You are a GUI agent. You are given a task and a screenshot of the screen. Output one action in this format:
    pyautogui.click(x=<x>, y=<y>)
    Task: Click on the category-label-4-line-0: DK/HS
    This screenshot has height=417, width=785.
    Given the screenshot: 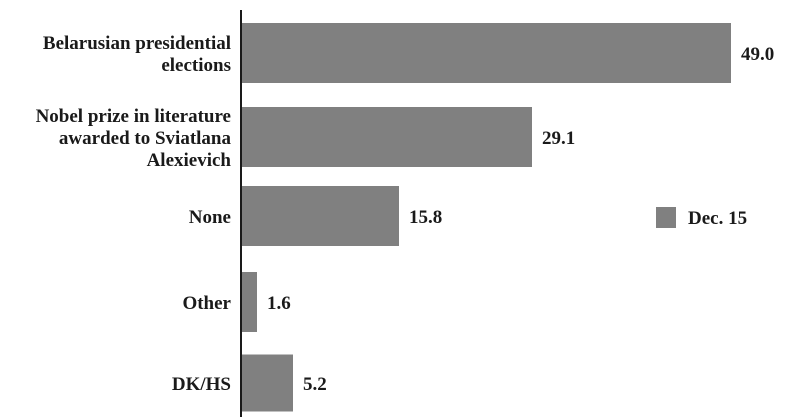 What is the action you would take?
    pyautogui.click(x=201, y=384)
    